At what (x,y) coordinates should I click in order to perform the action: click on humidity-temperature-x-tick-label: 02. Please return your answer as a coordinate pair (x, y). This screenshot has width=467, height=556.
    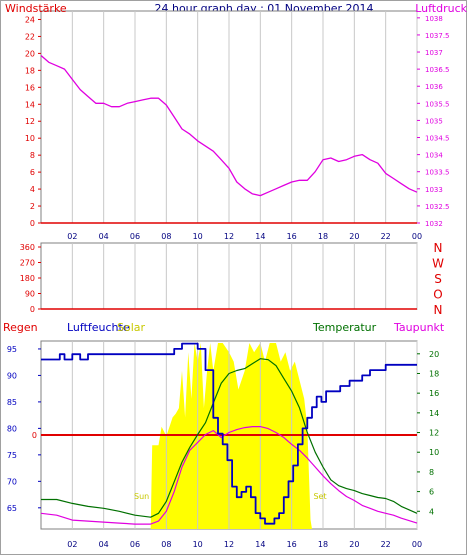
    Looking at the image, I should click on (72, 544).